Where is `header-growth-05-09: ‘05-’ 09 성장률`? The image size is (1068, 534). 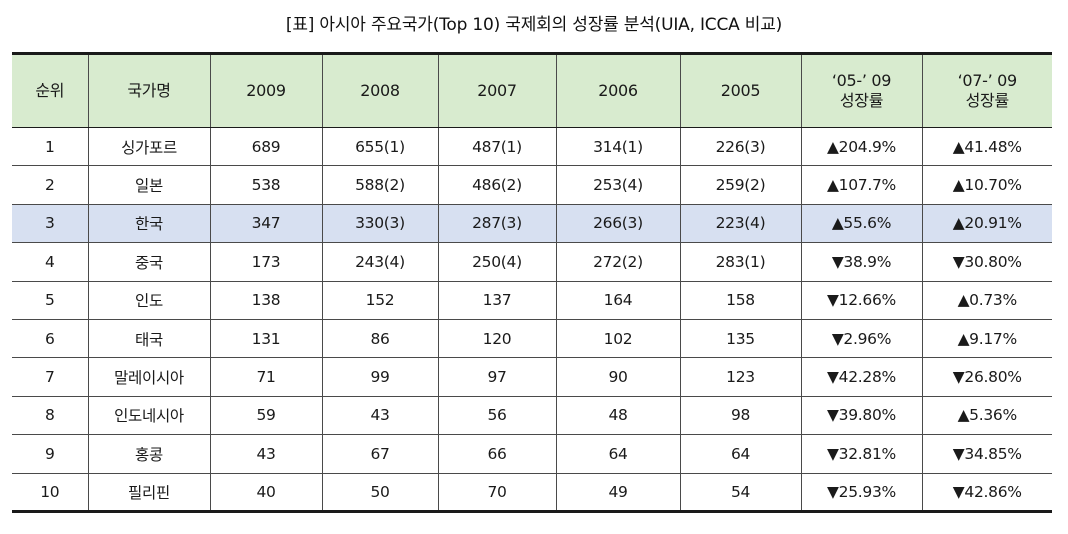 header-growth-05-09: ‘05-’ 09 성장률 is located at coordinates (861, 90).